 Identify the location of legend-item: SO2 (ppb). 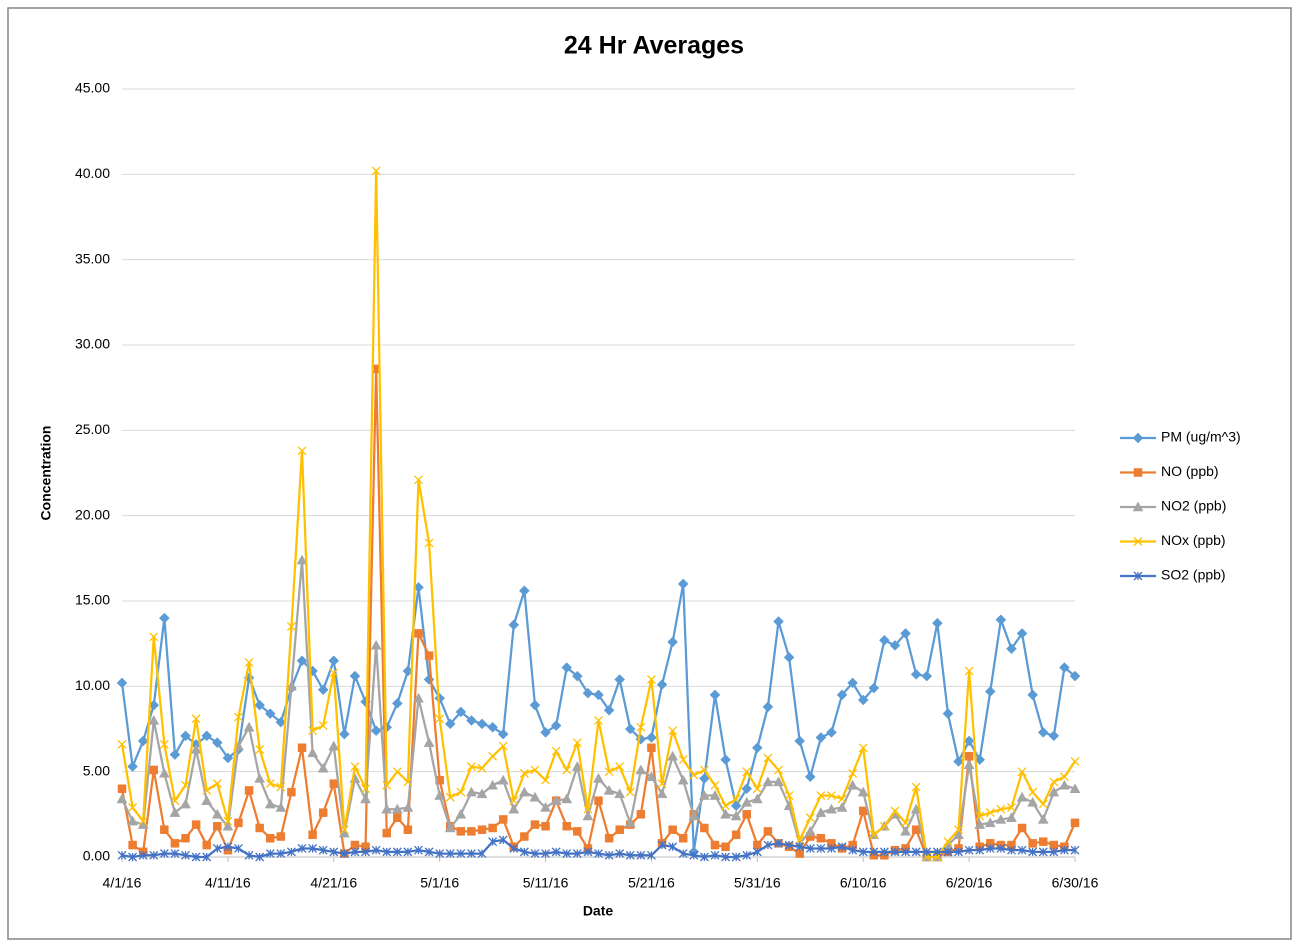
(1173, 575).